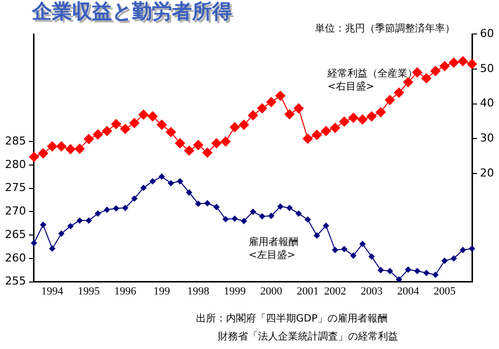  What do you see at coordinates (271, 291) in the screenshot?
I see `x-tick-label: 2000` at bounding box center [271, 291].